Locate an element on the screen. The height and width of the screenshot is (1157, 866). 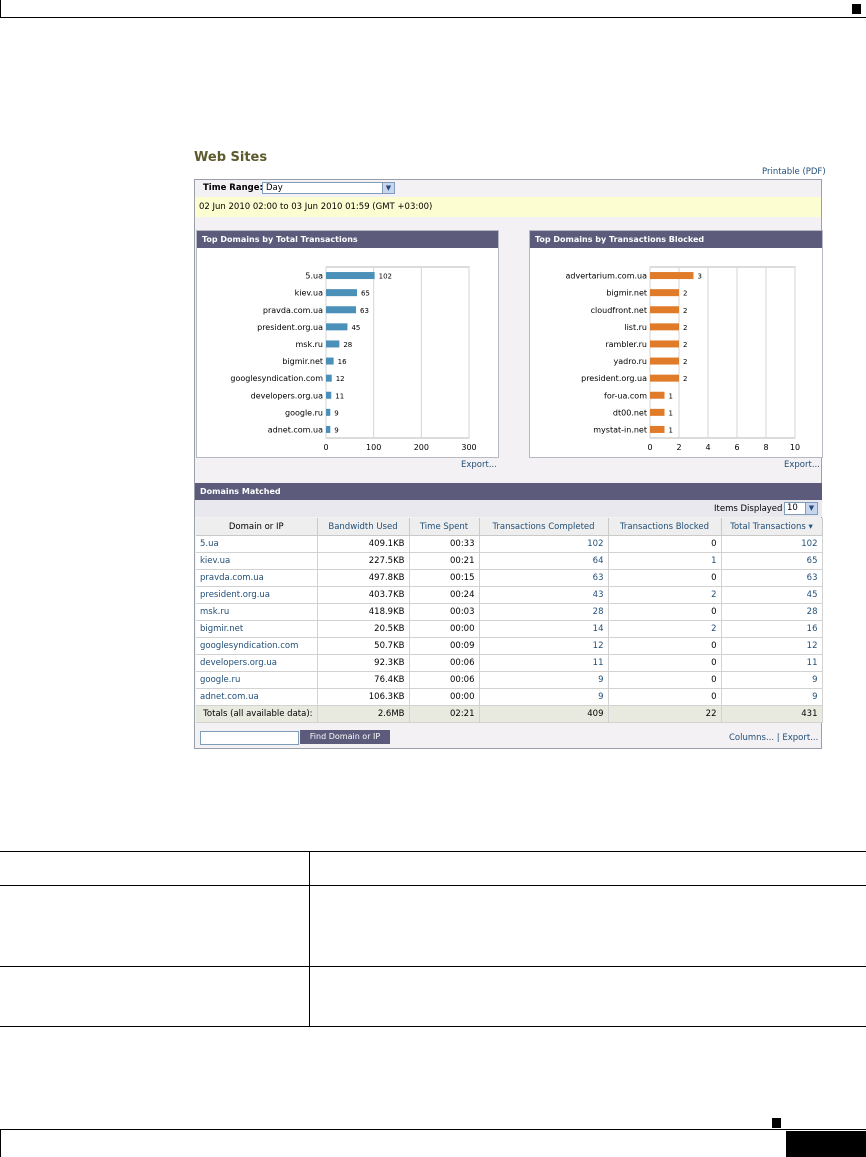
cell-domain: president.org.ua is located at coordinates (257, 595).